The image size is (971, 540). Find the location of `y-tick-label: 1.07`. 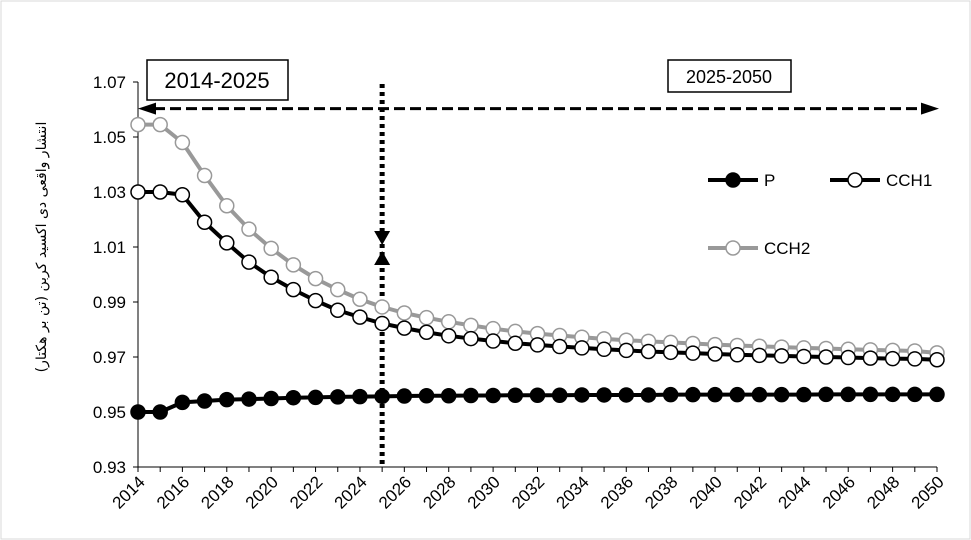

y-tick-label: 1.07 is located at coordinates (109, 82).